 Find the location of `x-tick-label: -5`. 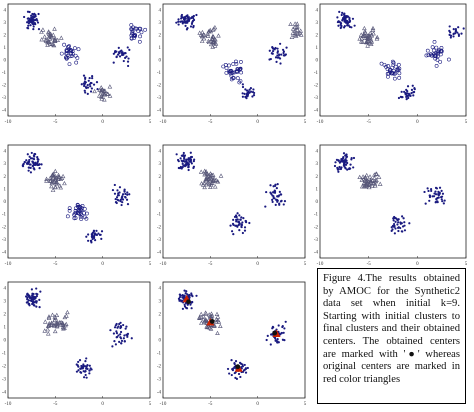

x-tick-label: -5 is located at coordinates (210, 264).